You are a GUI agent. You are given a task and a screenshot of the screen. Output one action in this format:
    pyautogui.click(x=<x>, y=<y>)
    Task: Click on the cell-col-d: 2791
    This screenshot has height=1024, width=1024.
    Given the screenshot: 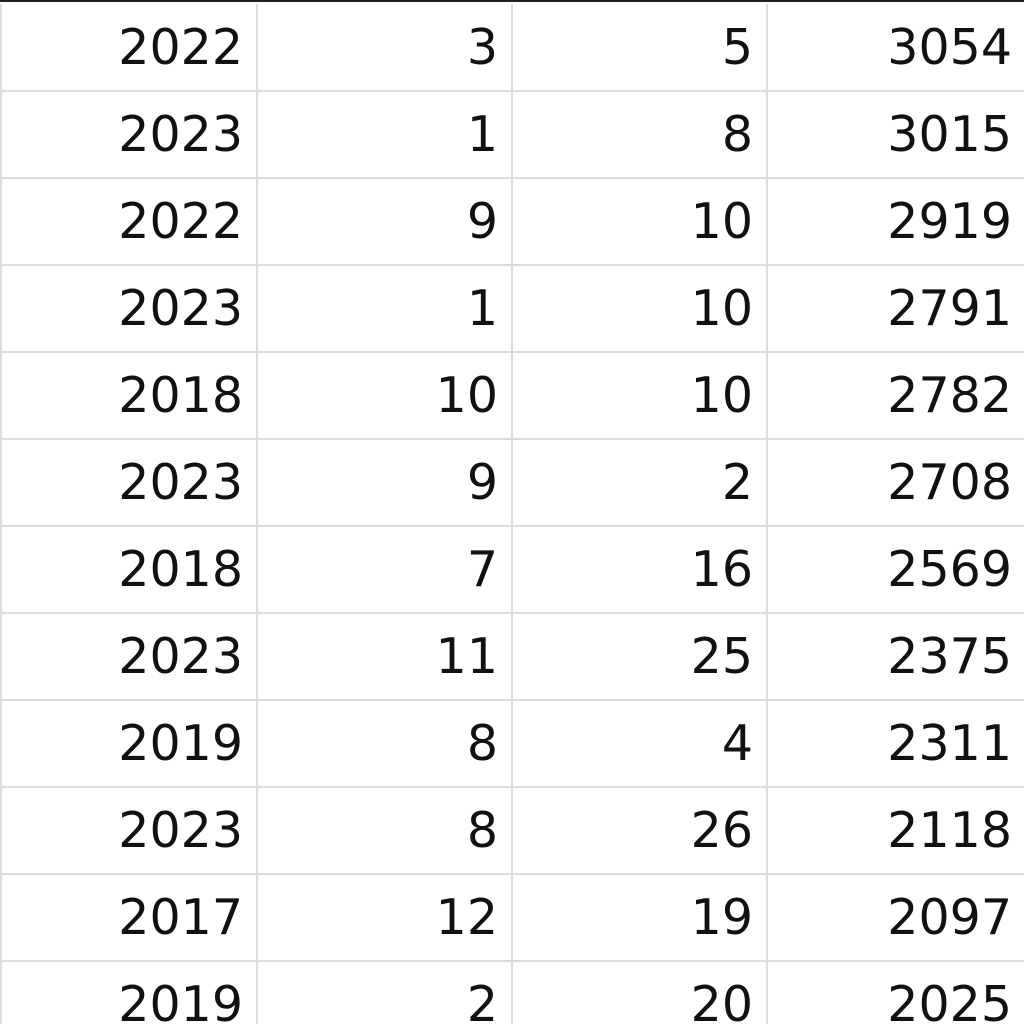 What is the action you would take?
    pyautogui.click(x=895, y=309)
    